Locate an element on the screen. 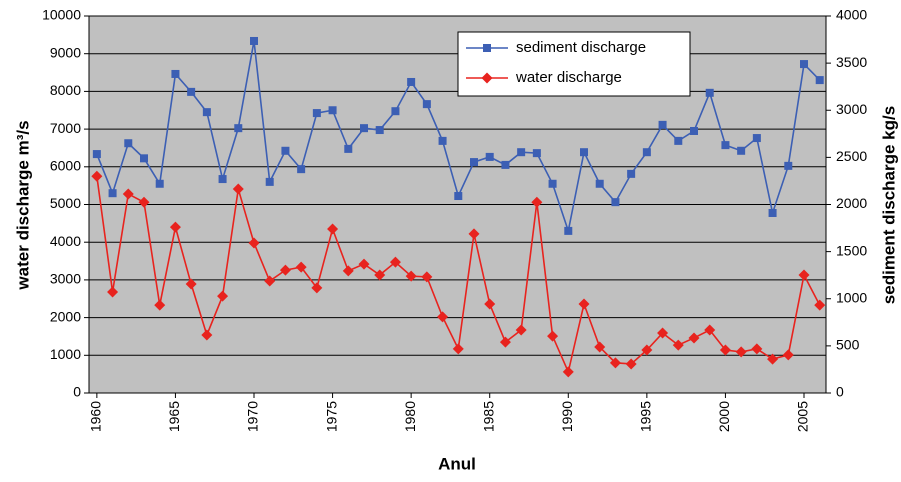 This screenshot has height=482, width=901. x-tick-label: 1975 is located at coordinates (331, 416).